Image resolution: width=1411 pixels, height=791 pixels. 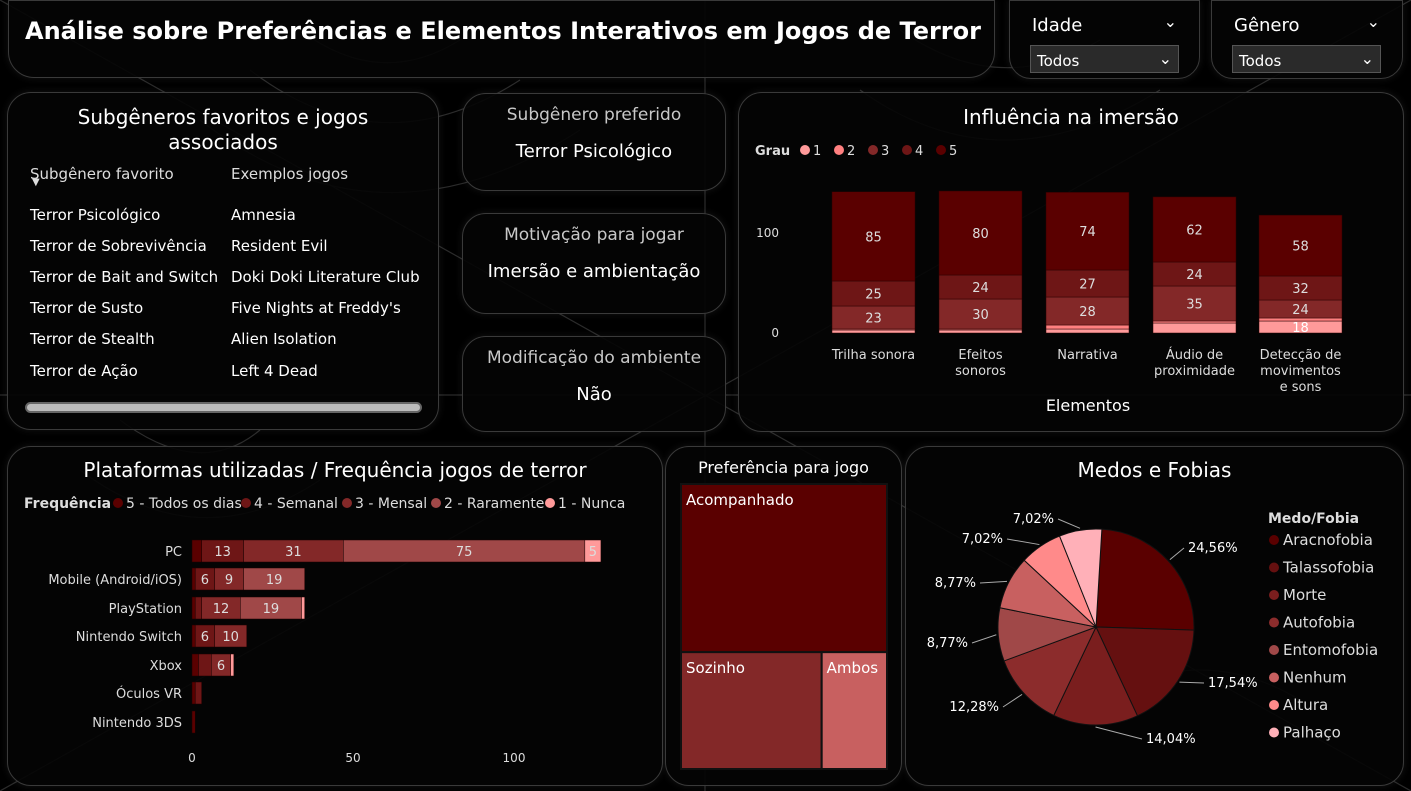 What do you see at coordinates (740, 500) in the screenshot?
I see `treemap-label: Acompanhado` at bounding box center [740, 500].